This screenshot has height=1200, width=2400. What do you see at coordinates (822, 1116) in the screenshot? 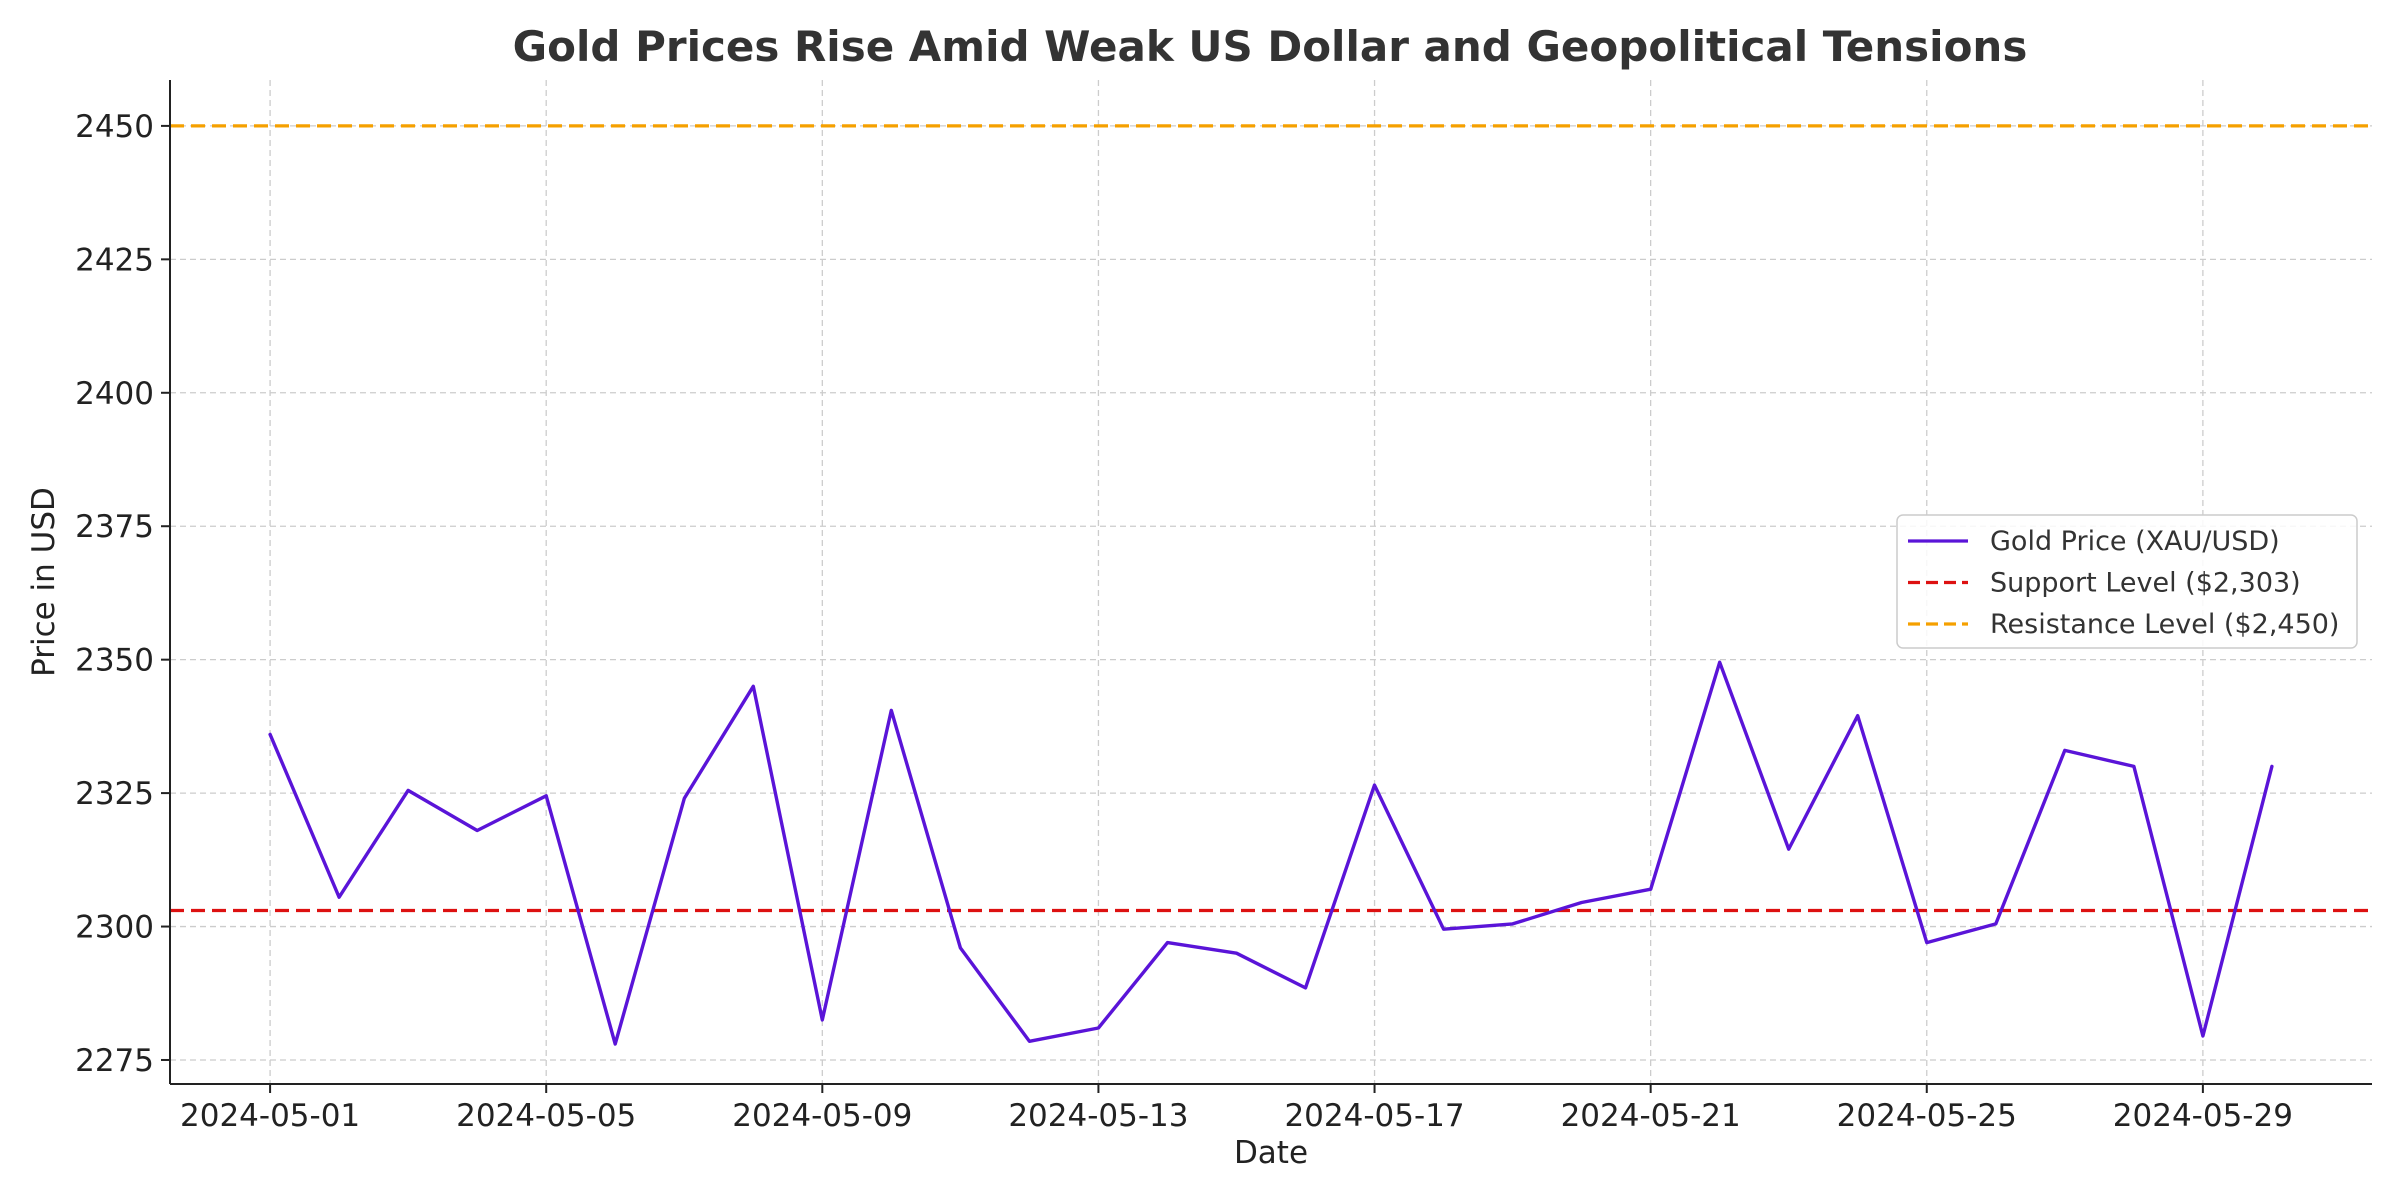
I see `x-tick-label: 2024-05-09` at bounding box center [822, 1116].